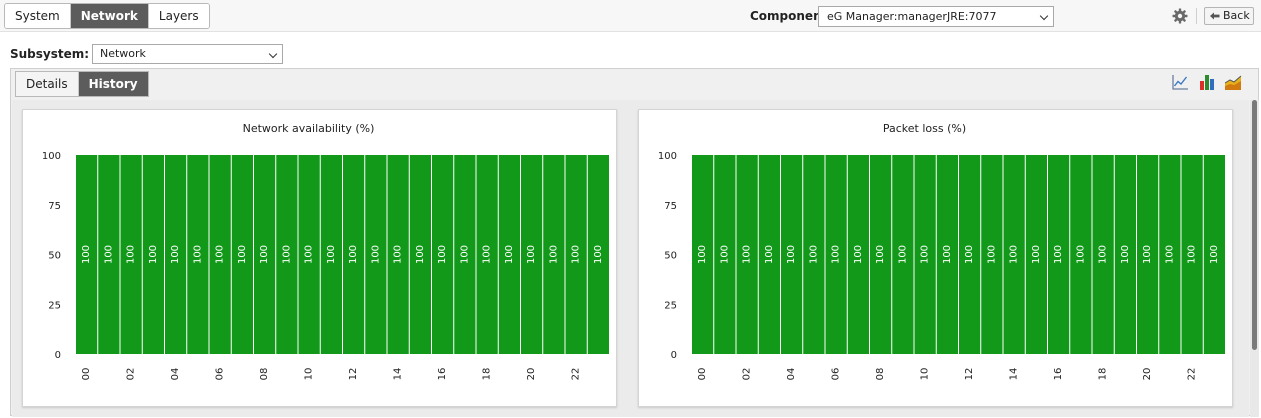  I want to click on y-tick-label: 25, so click(54, 305).